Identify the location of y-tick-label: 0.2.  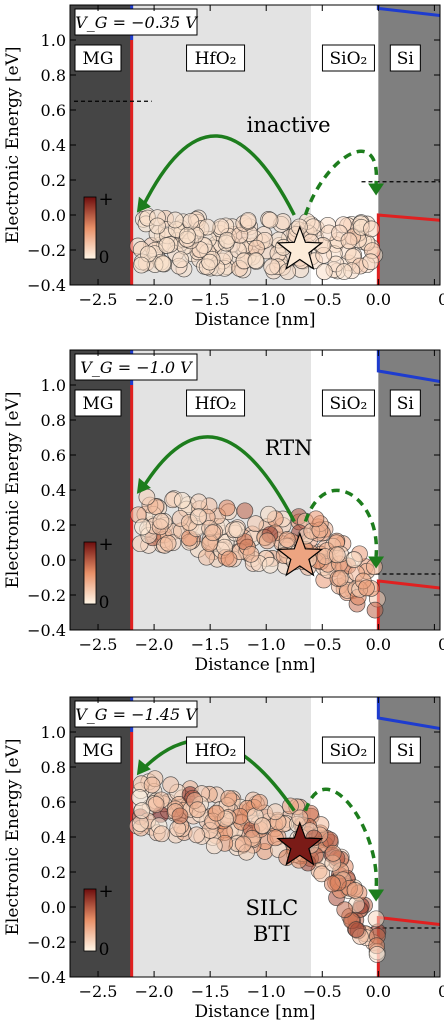
(53, 525).